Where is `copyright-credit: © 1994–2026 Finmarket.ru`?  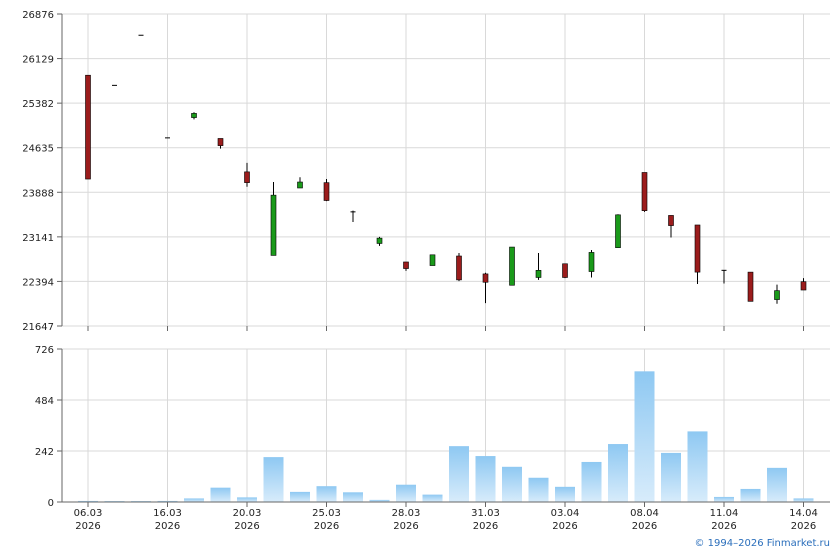
copyright-credit: © 1994–2026 Finmarket.ru is located at coordinates (762, 543).